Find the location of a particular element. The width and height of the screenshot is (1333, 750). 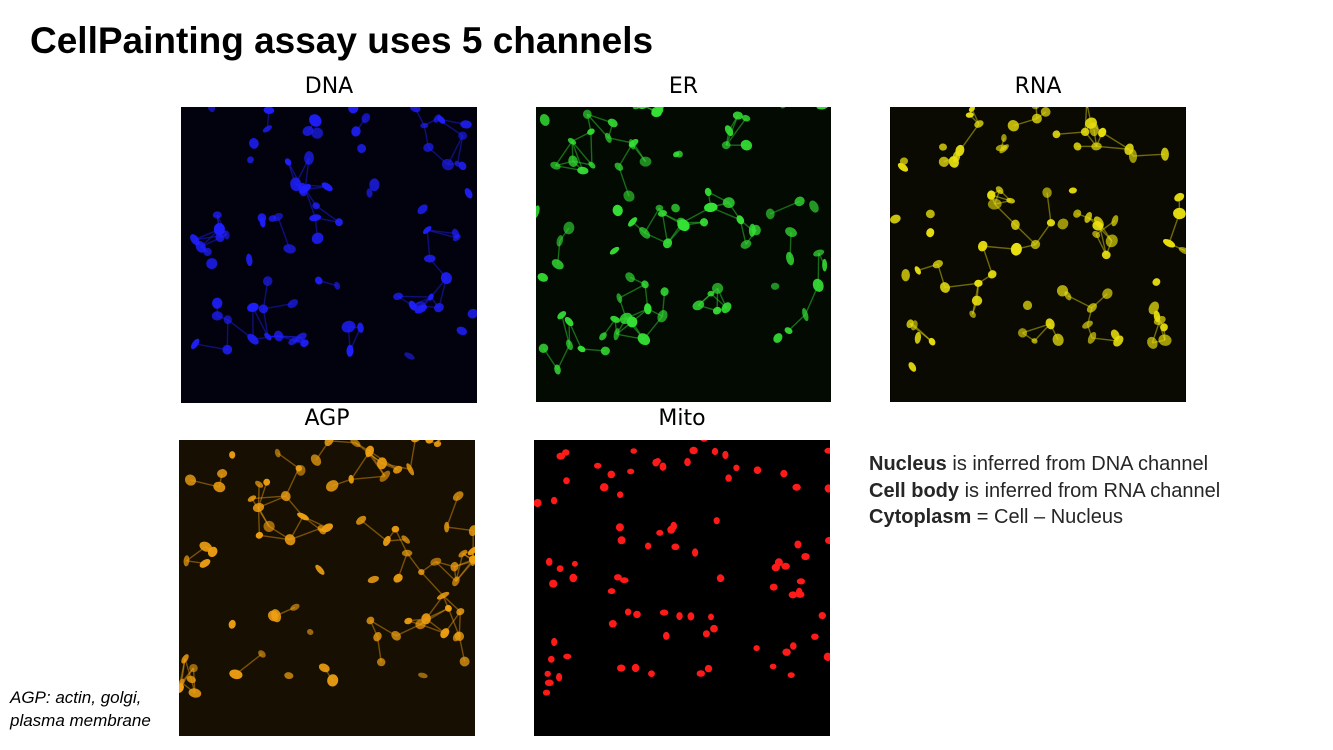

note-cell-body-text: is inferred from RNA channel is located at coordinates (1090, 490).